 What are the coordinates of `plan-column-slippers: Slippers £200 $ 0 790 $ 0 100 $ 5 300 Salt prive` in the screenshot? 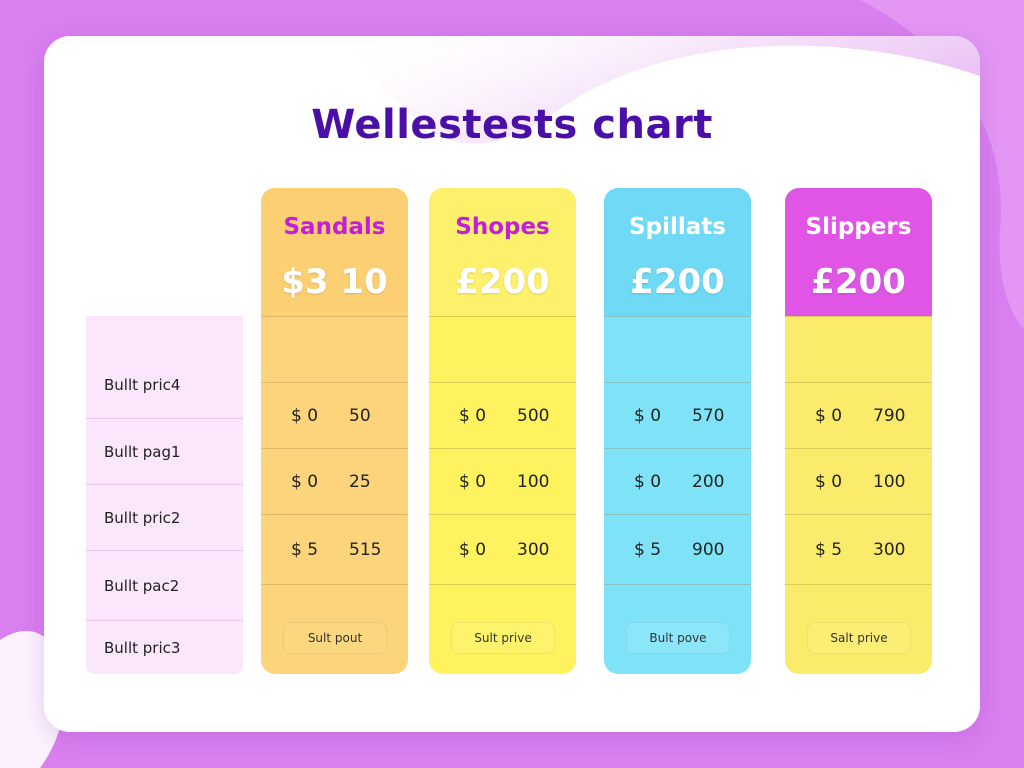 It's located at (858, 431).